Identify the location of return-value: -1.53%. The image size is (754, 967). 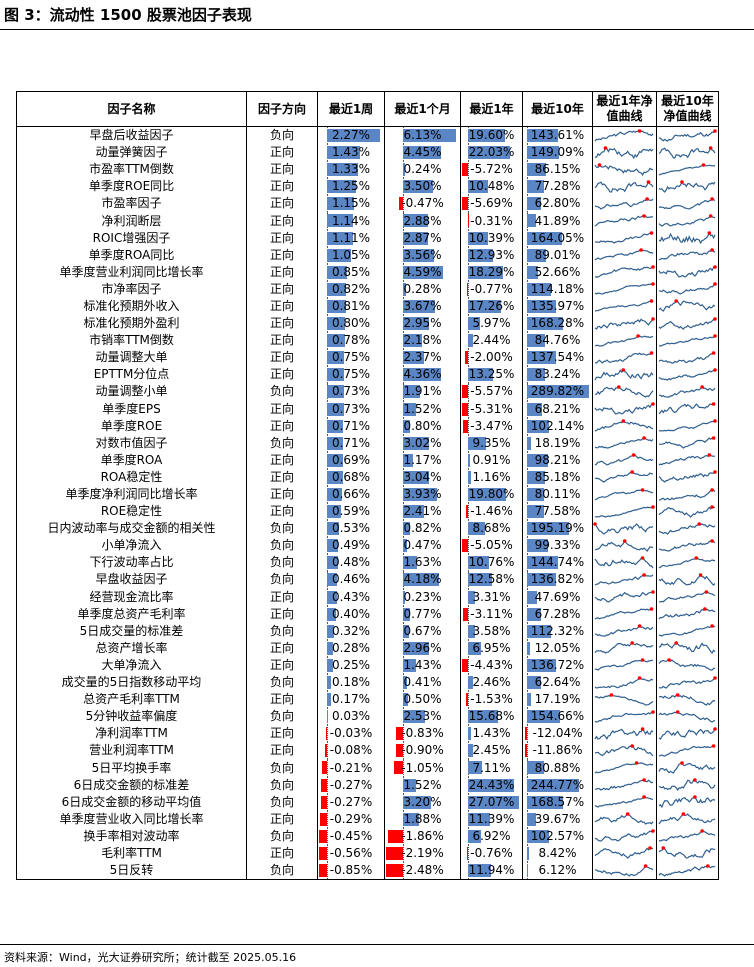
(491, 699).